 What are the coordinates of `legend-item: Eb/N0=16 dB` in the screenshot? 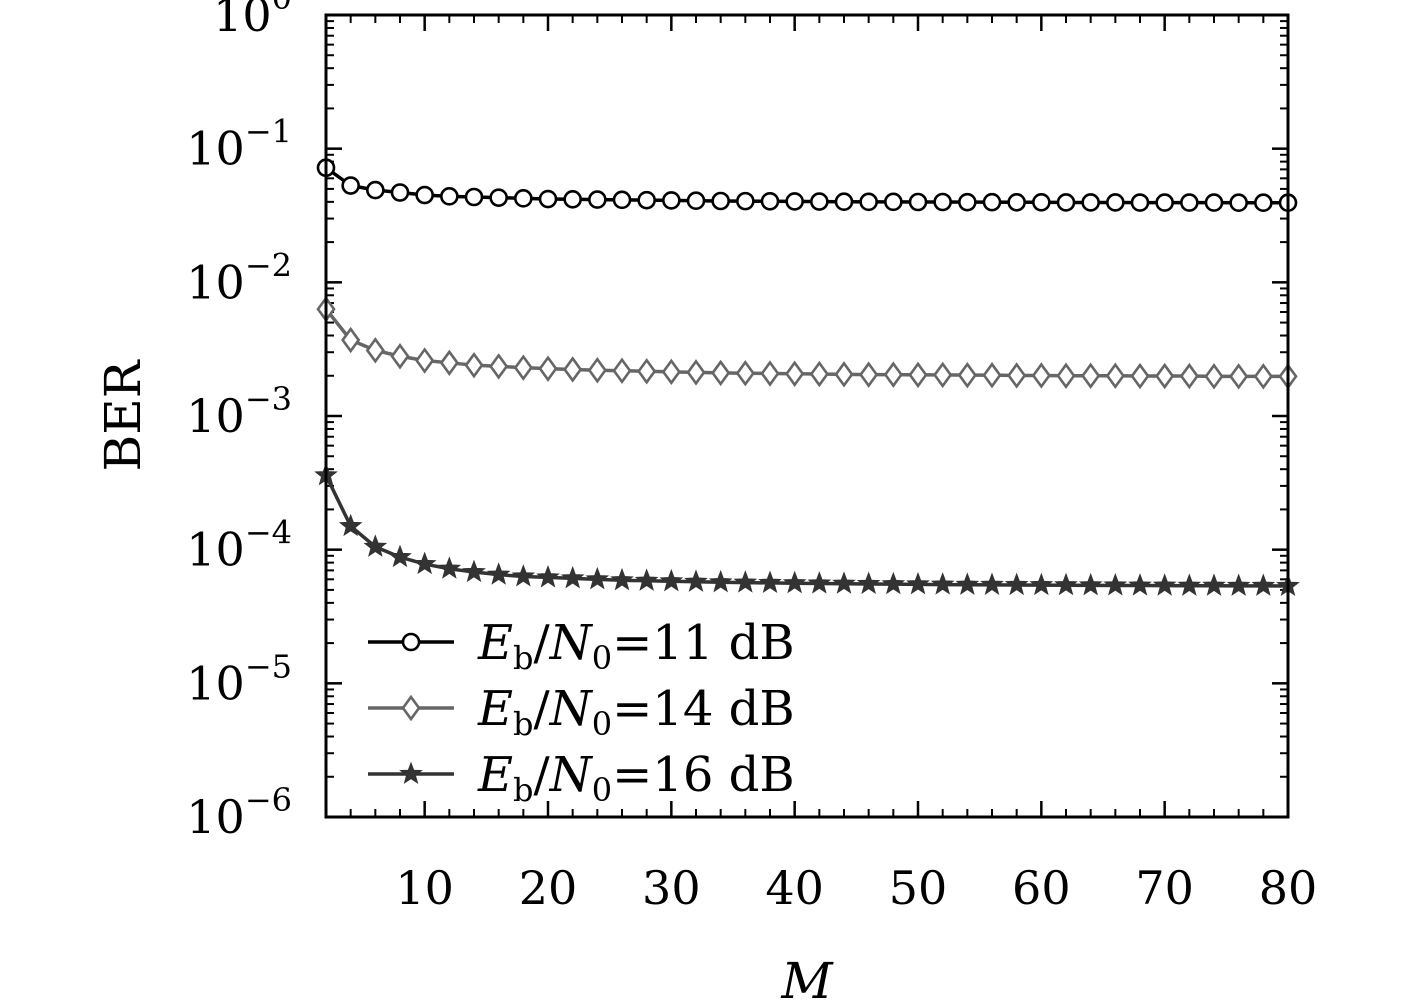 It's located at (581, 778).